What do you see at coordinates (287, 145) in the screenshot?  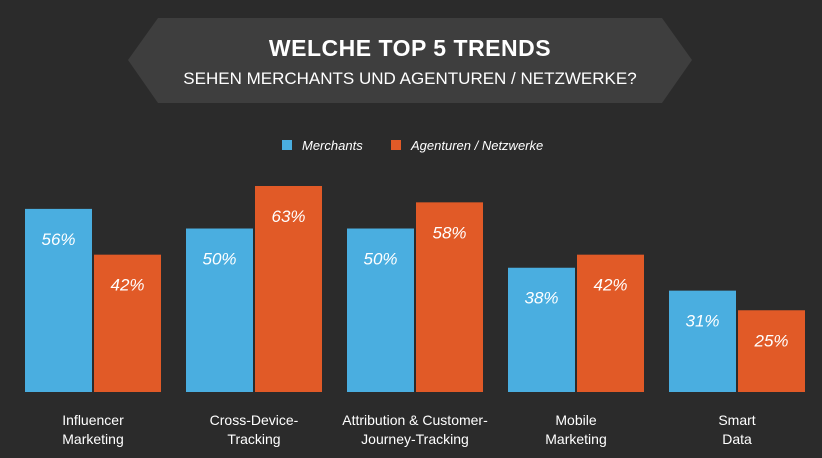 I see `legend-swatch-merchants` at bounding box center [287, 145].